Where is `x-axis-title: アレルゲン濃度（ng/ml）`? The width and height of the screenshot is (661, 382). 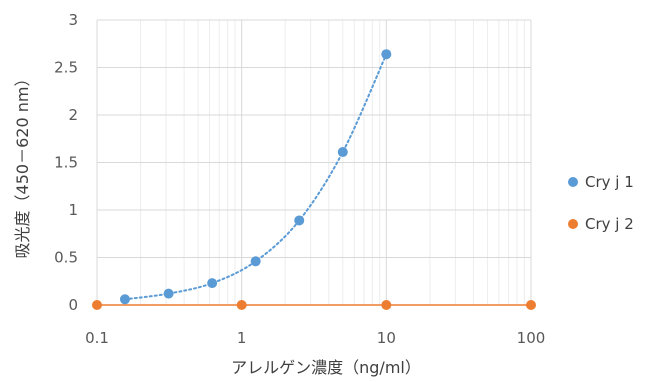
x-axis-title: アレルゲン濃度（ng/ml） is located at coordinates (326, 367).